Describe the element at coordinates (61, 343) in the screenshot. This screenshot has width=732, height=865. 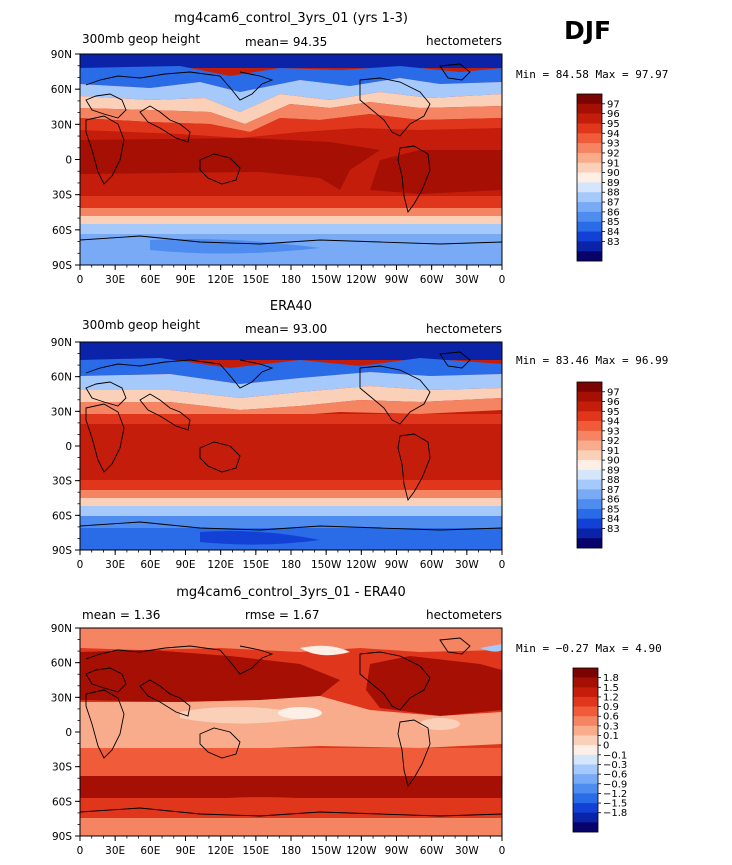
I see `y-tick-label: 90N` at that location.